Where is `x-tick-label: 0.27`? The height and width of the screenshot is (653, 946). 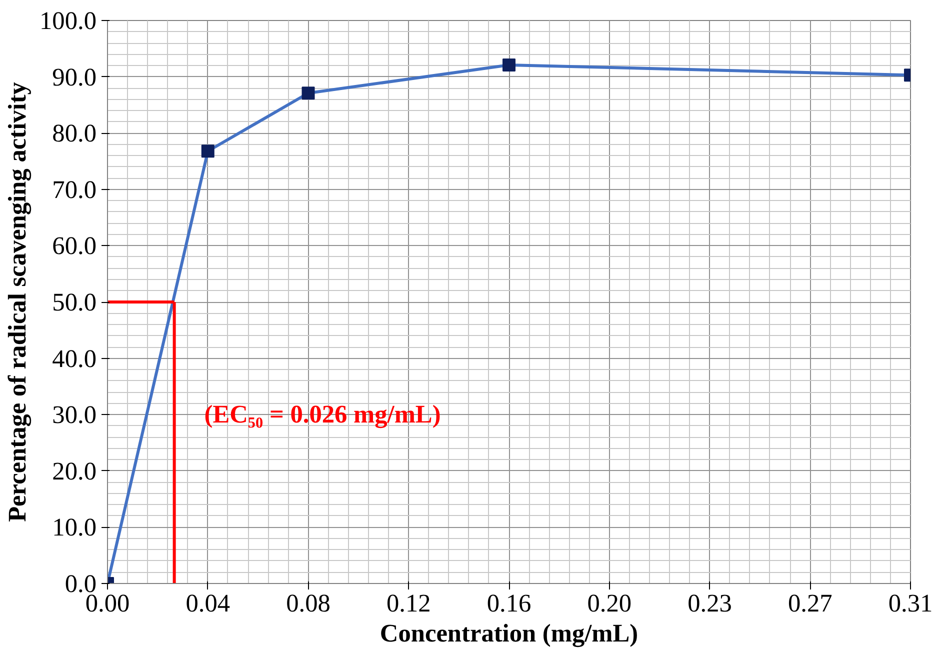 x-tick-label: 0.27 is located at coordinates (810, 604).